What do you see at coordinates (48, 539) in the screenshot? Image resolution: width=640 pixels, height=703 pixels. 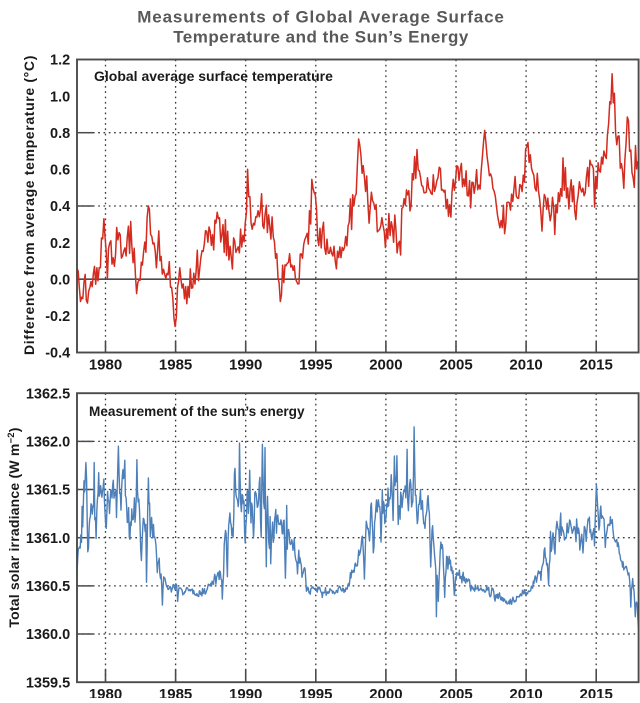 I see `svg-text: 1361.0` at bounding box center [48, 539].